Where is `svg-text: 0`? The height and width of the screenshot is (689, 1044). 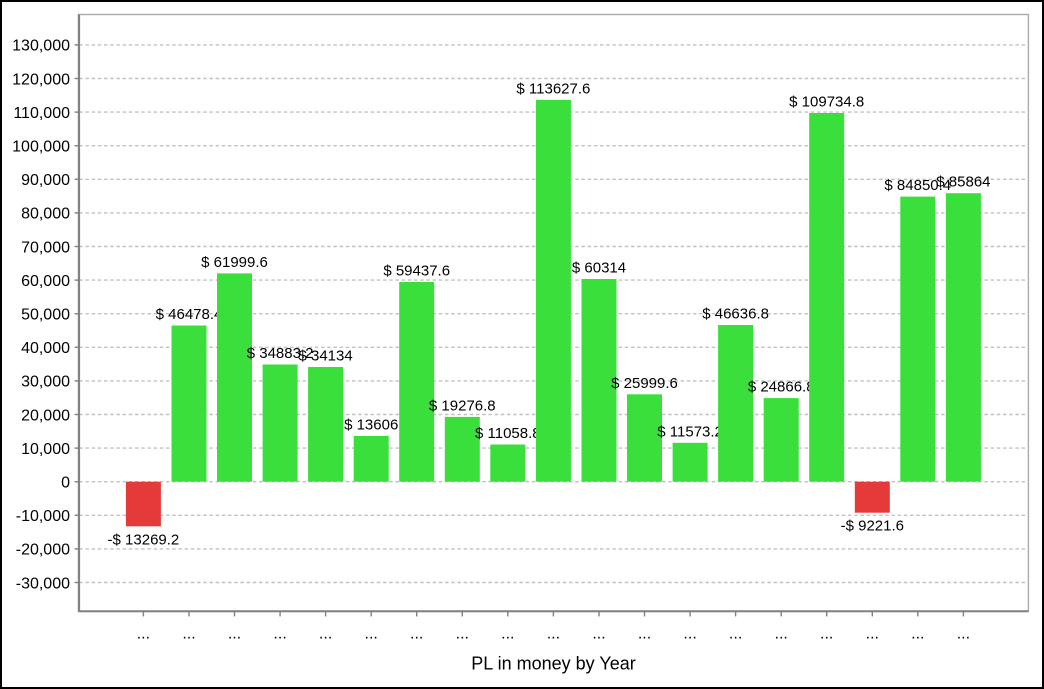
svg-text: 0 is located at coordinates (65, 483).